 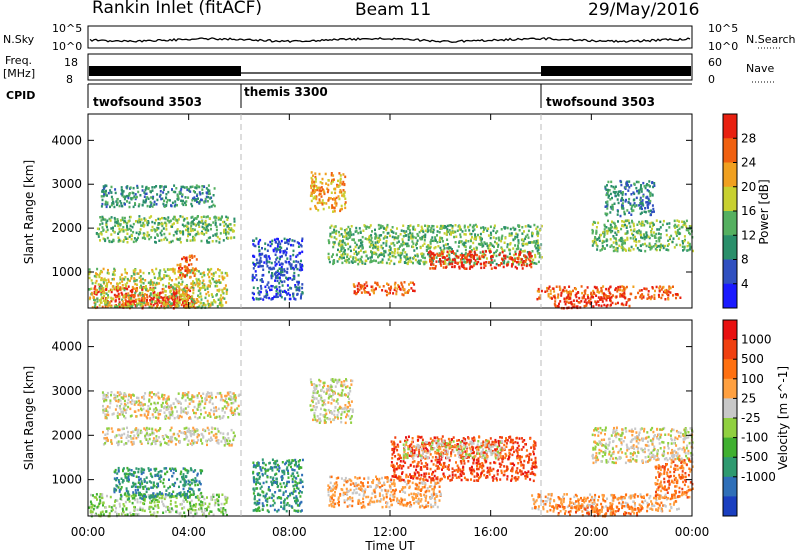 I want to click on nave-tick-bottom: 0, so click(x=711, y=79).